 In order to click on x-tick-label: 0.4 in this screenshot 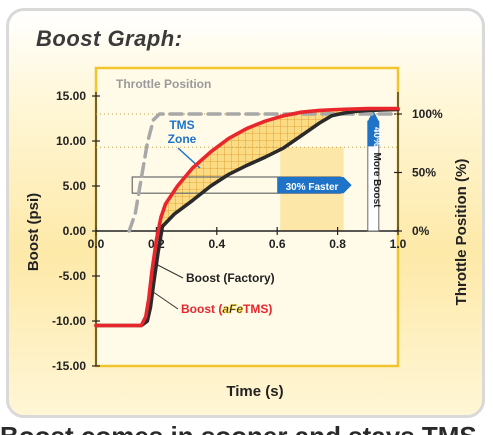, I will do `click(216, 244)`.